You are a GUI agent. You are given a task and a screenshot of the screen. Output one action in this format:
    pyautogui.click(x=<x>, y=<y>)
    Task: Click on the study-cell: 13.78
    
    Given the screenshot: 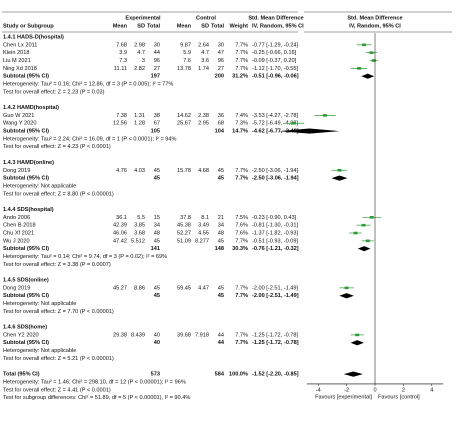 What is the action you would take?
    pyautogui.click(x=184, y=69)
    